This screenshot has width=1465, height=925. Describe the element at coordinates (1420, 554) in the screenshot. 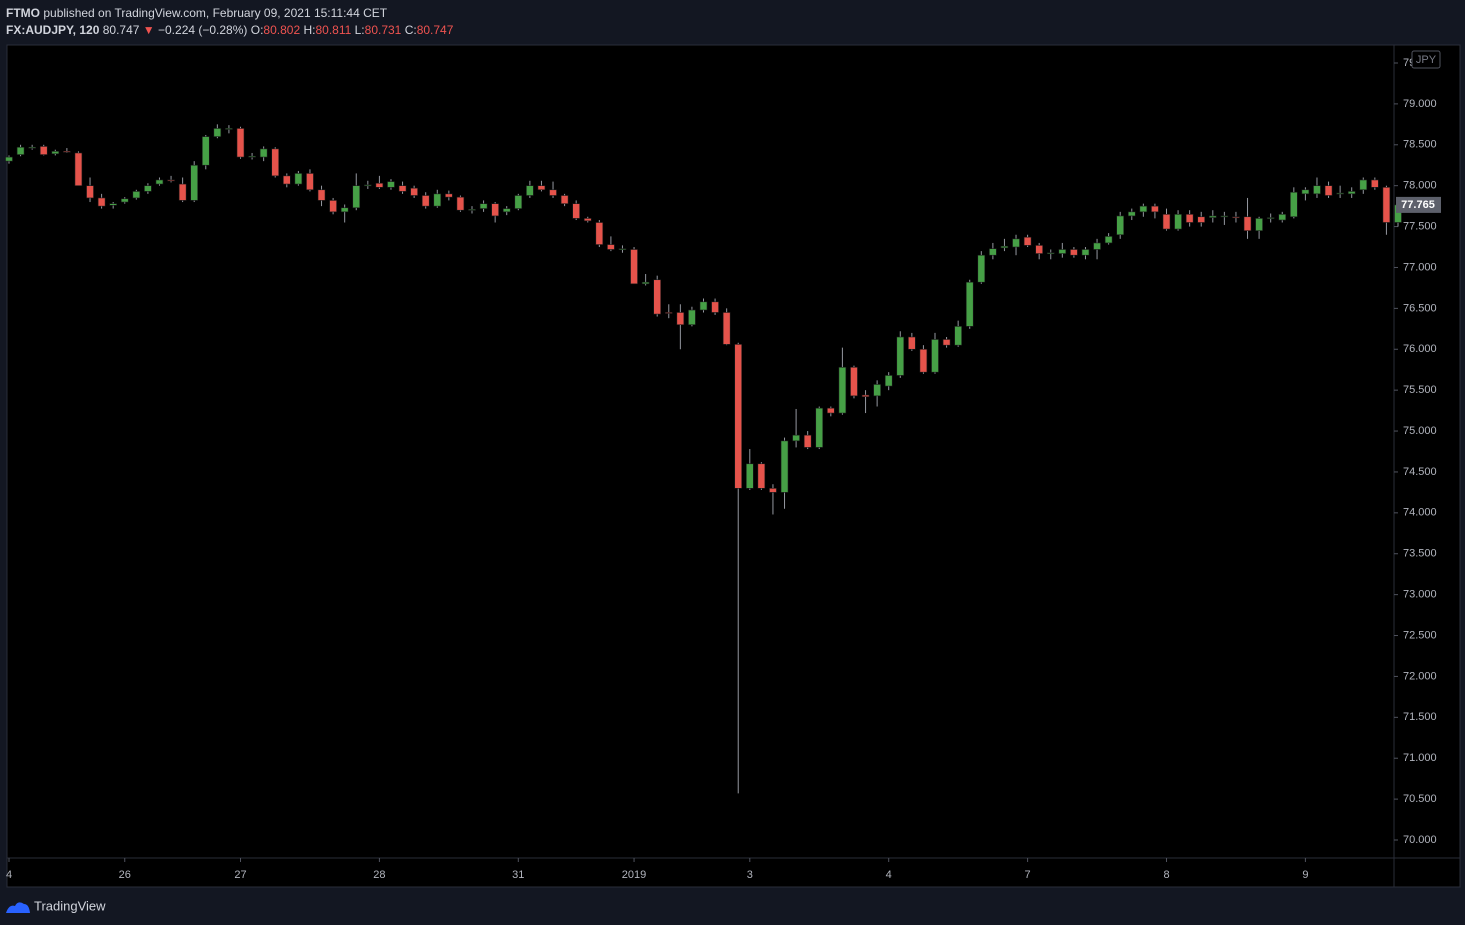

I see `y-tick-label: 73.500` at that location.